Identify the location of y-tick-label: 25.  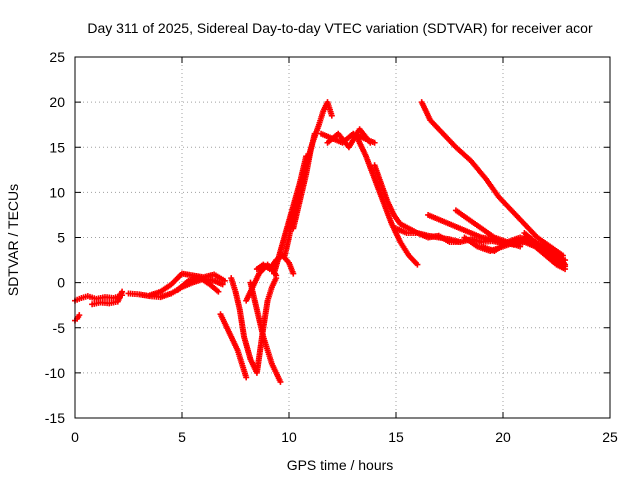
(57, 57).